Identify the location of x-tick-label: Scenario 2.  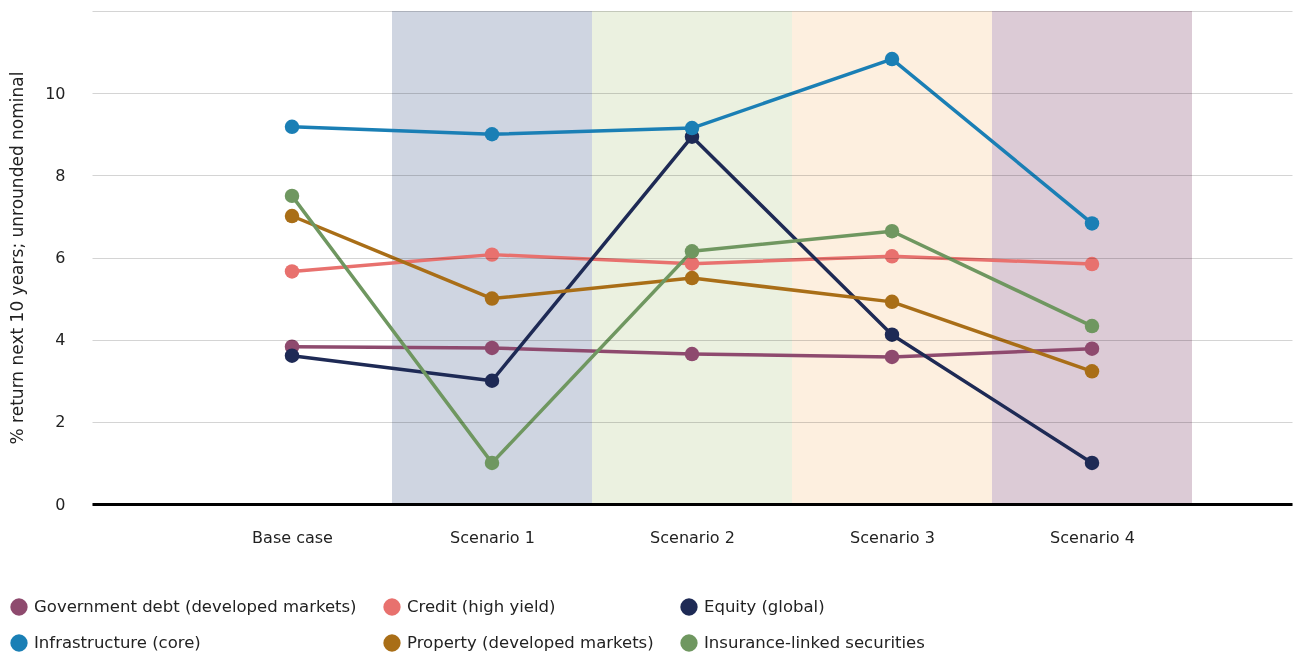
(692, 537).